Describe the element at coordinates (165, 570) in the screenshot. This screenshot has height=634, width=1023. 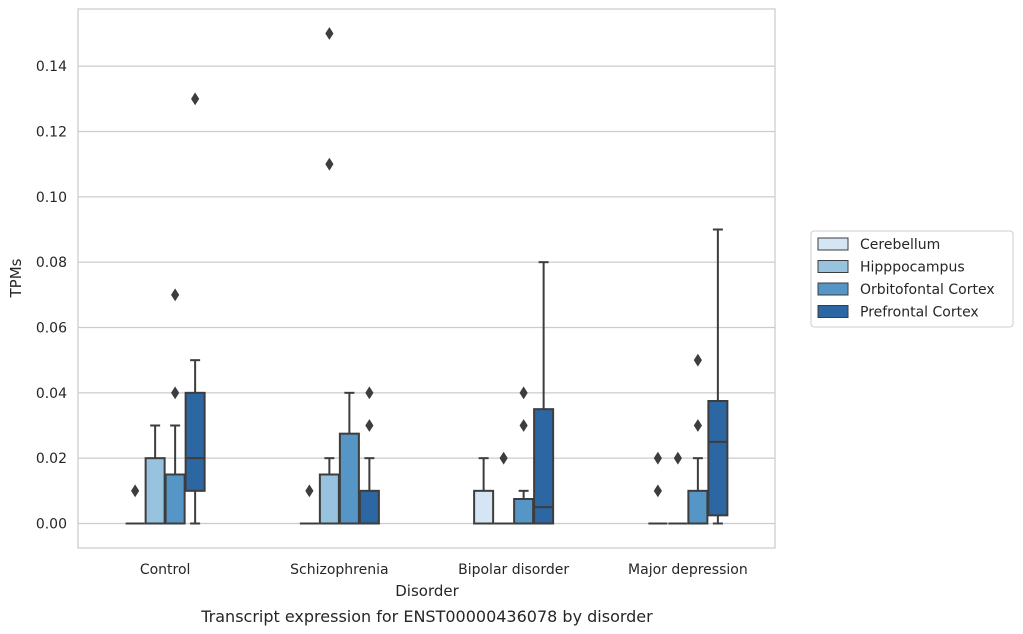
I see `x-tick-label: Control` at that location.